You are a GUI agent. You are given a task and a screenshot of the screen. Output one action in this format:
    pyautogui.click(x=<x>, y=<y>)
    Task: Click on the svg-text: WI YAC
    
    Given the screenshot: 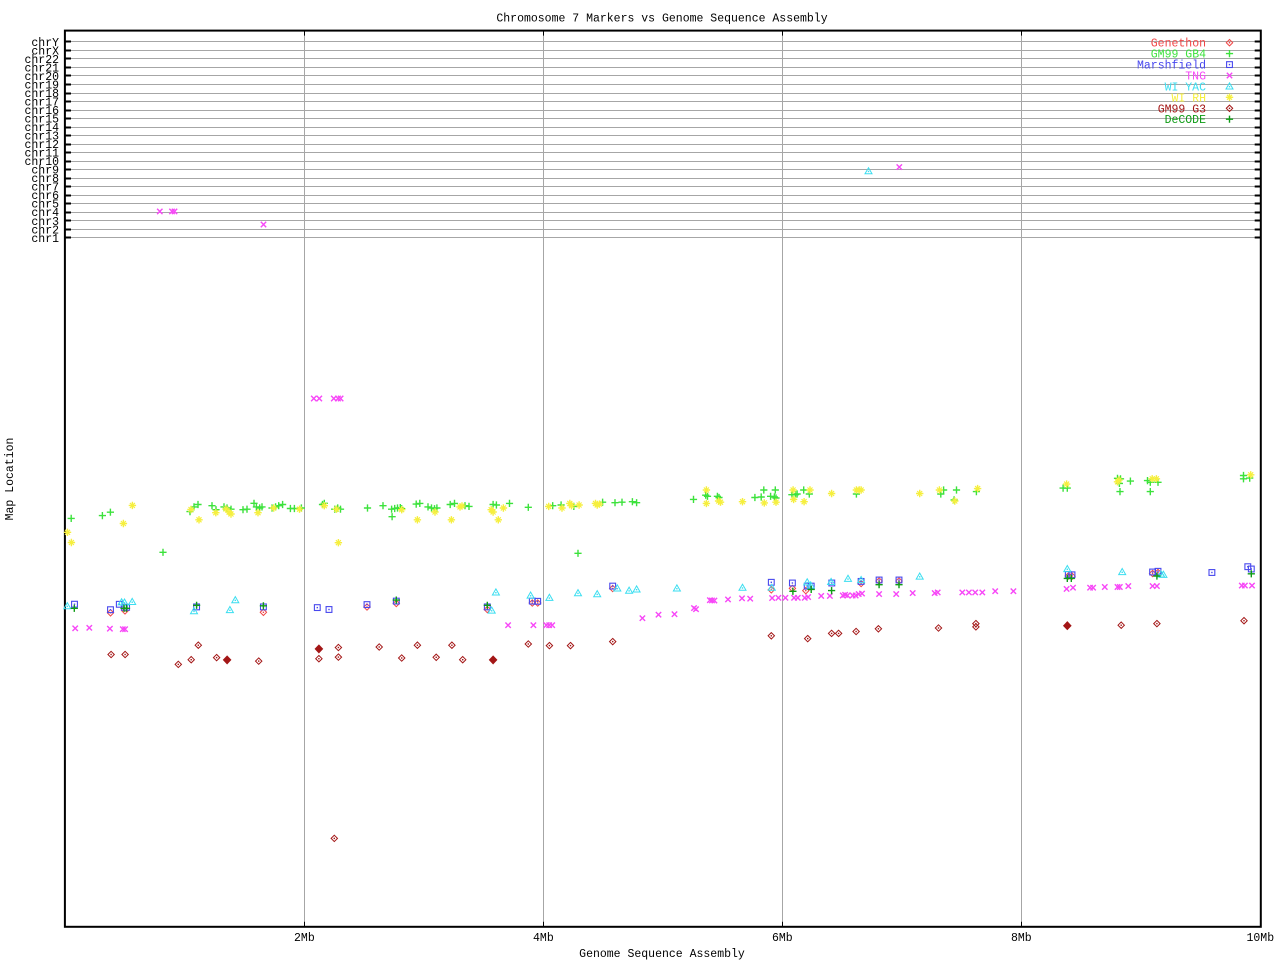 What is the action you would take?
    pyautogui.click(x=1186, y=87)
    